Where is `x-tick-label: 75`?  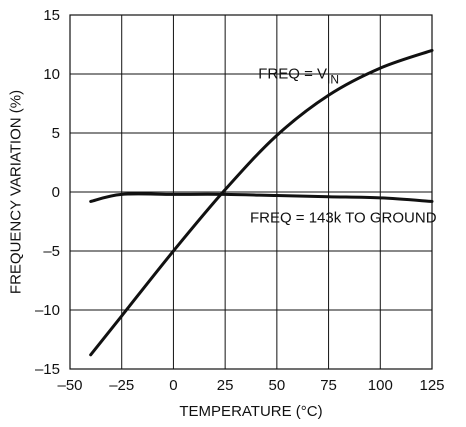
x-tick-label: 75 is located at coordinates (328, 385).